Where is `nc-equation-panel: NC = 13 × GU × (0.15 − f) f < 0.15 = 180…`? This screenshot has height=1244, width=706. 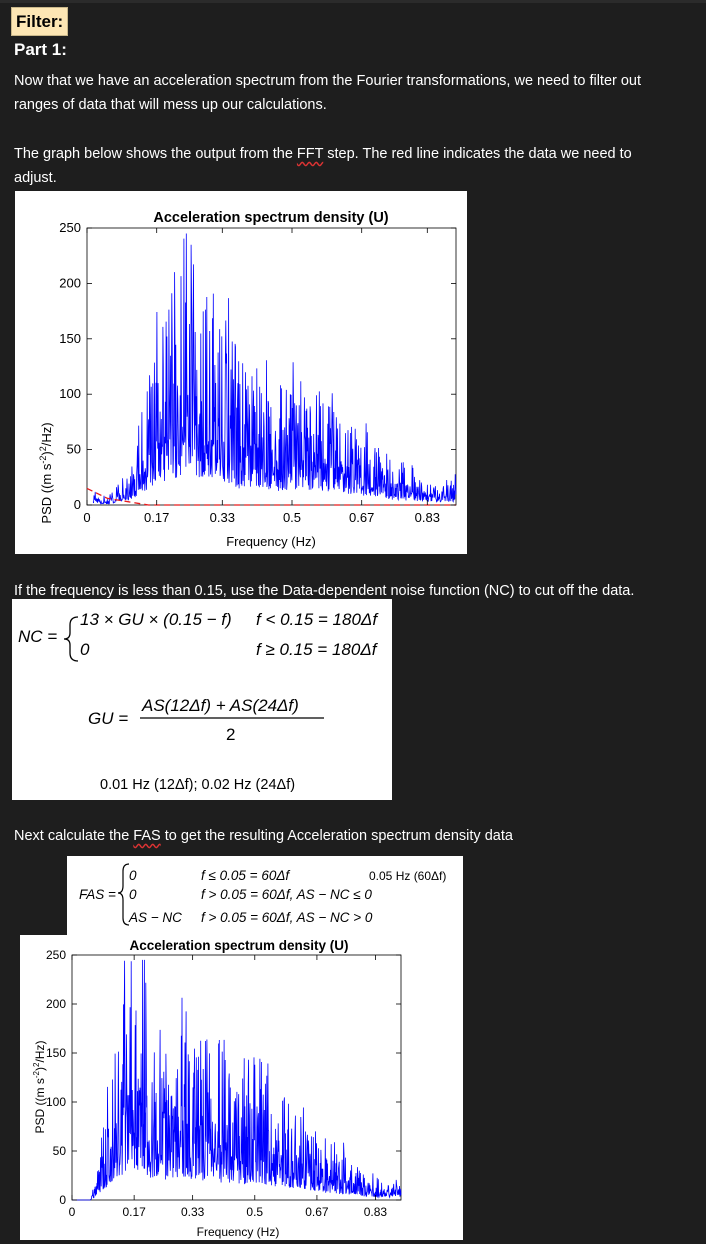 nc-equation-panel: NC = 13 × GU × (0.15 − f) f < 0.15 = 180… is located at coordinates (202, 699).